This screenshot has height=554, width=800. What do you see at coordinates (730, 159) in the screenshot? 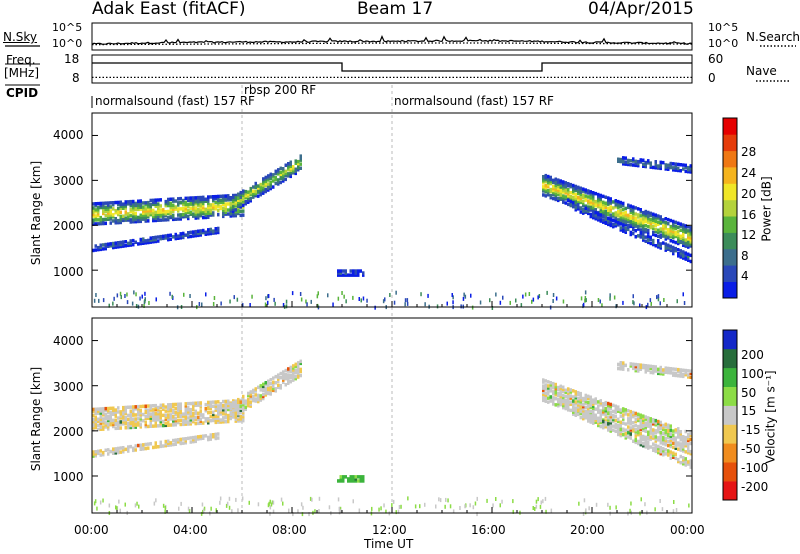
I see `power-colorbar-swatch` at bounding box center [730, 159].